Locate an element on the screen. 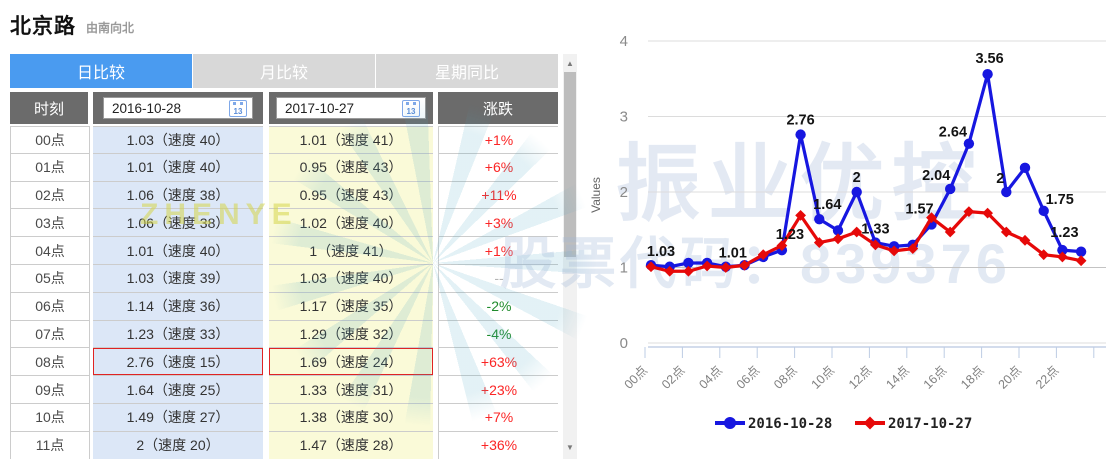  legend-label: 2016-10-28 is located at coordinates (790, 424).